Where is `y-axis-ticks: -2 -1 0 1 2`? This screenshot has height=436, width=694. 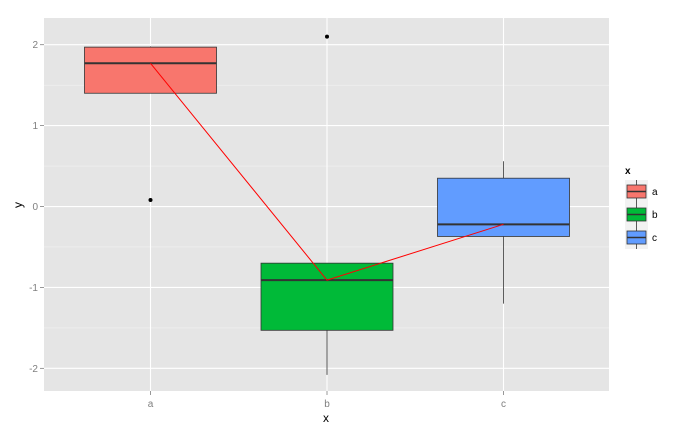 y-axis-ticks: -2 -1 0 1 2 is located at coordinates (36, 207).